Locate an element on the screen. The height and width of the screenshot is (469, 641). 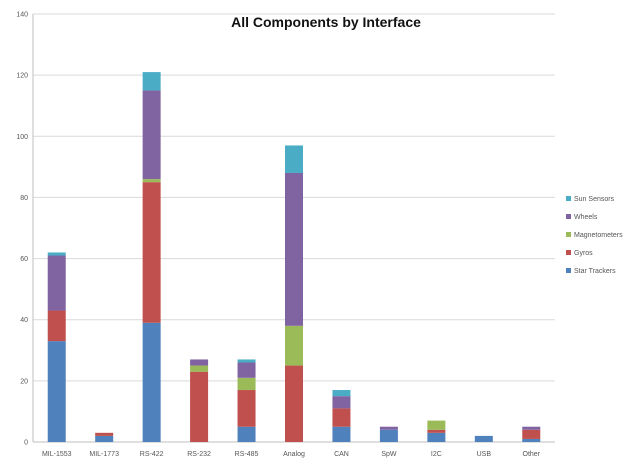
y-tick-label: 60 is located at coordinates (24, 259).